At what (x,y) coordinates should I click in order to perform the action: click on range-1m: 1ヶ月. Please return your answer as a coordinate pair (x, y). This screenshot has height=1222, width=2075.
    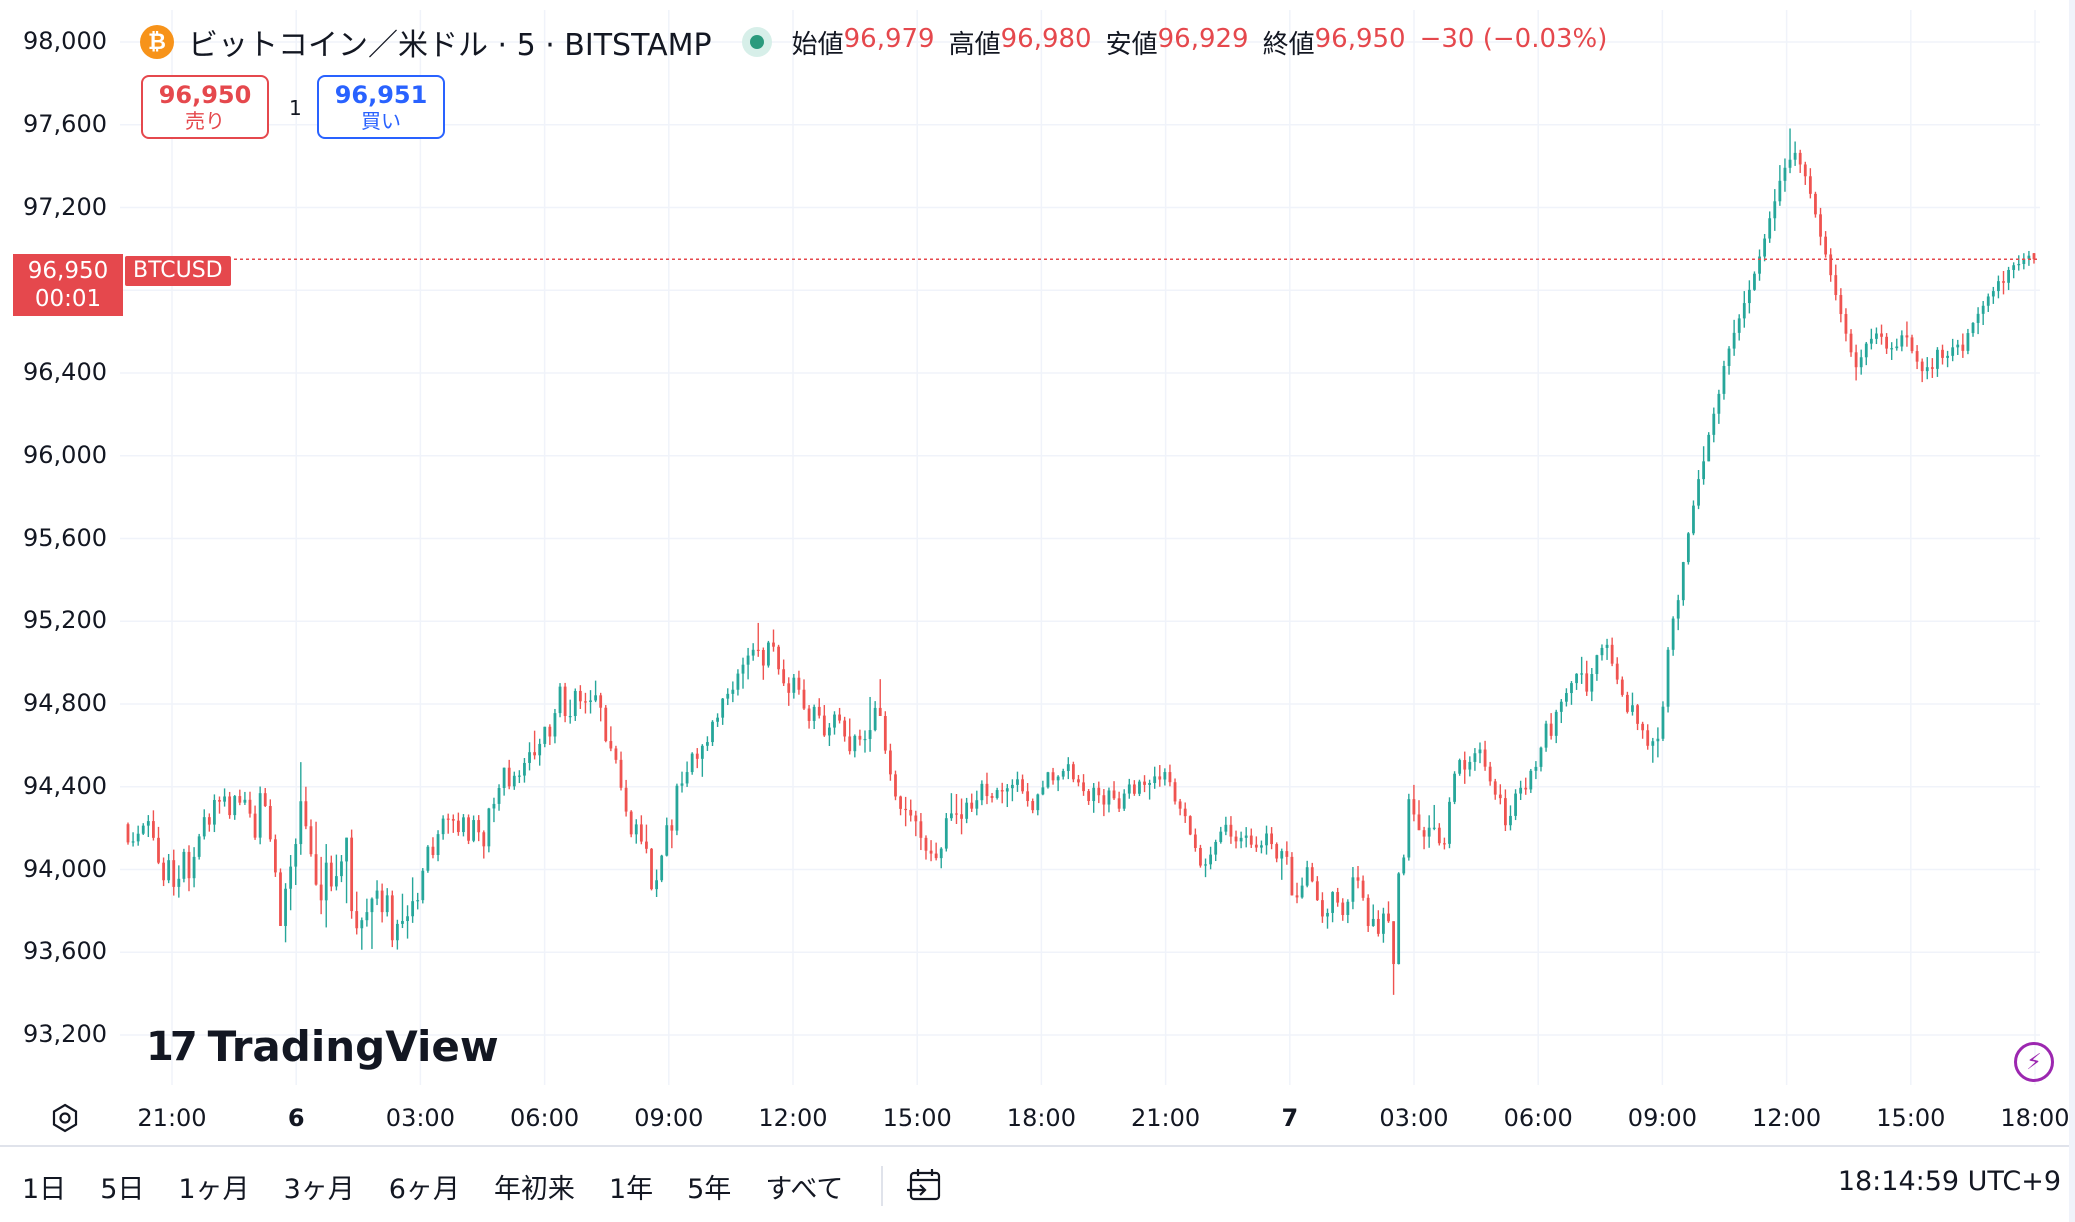
    Looking at the image, I should click on (214, 1189).